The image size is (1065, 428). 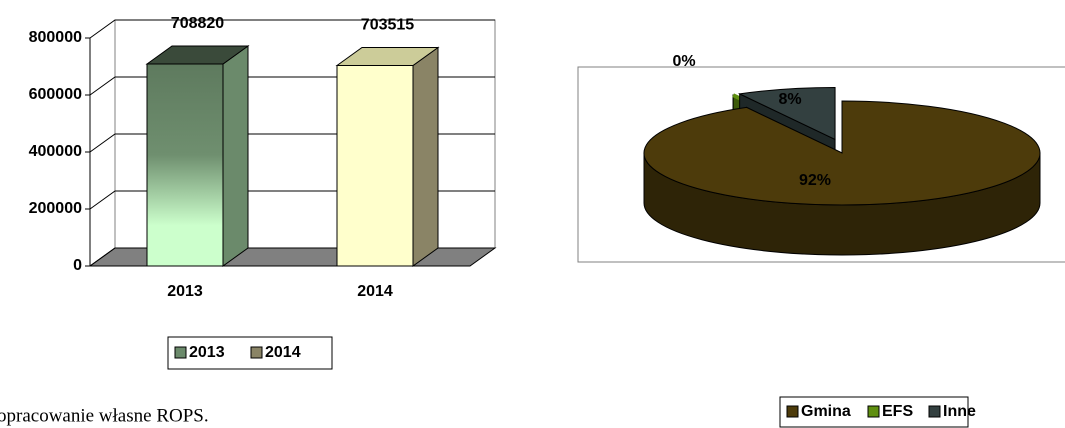 I want to click on legend-label: 2014, so click(x=283, y=352).